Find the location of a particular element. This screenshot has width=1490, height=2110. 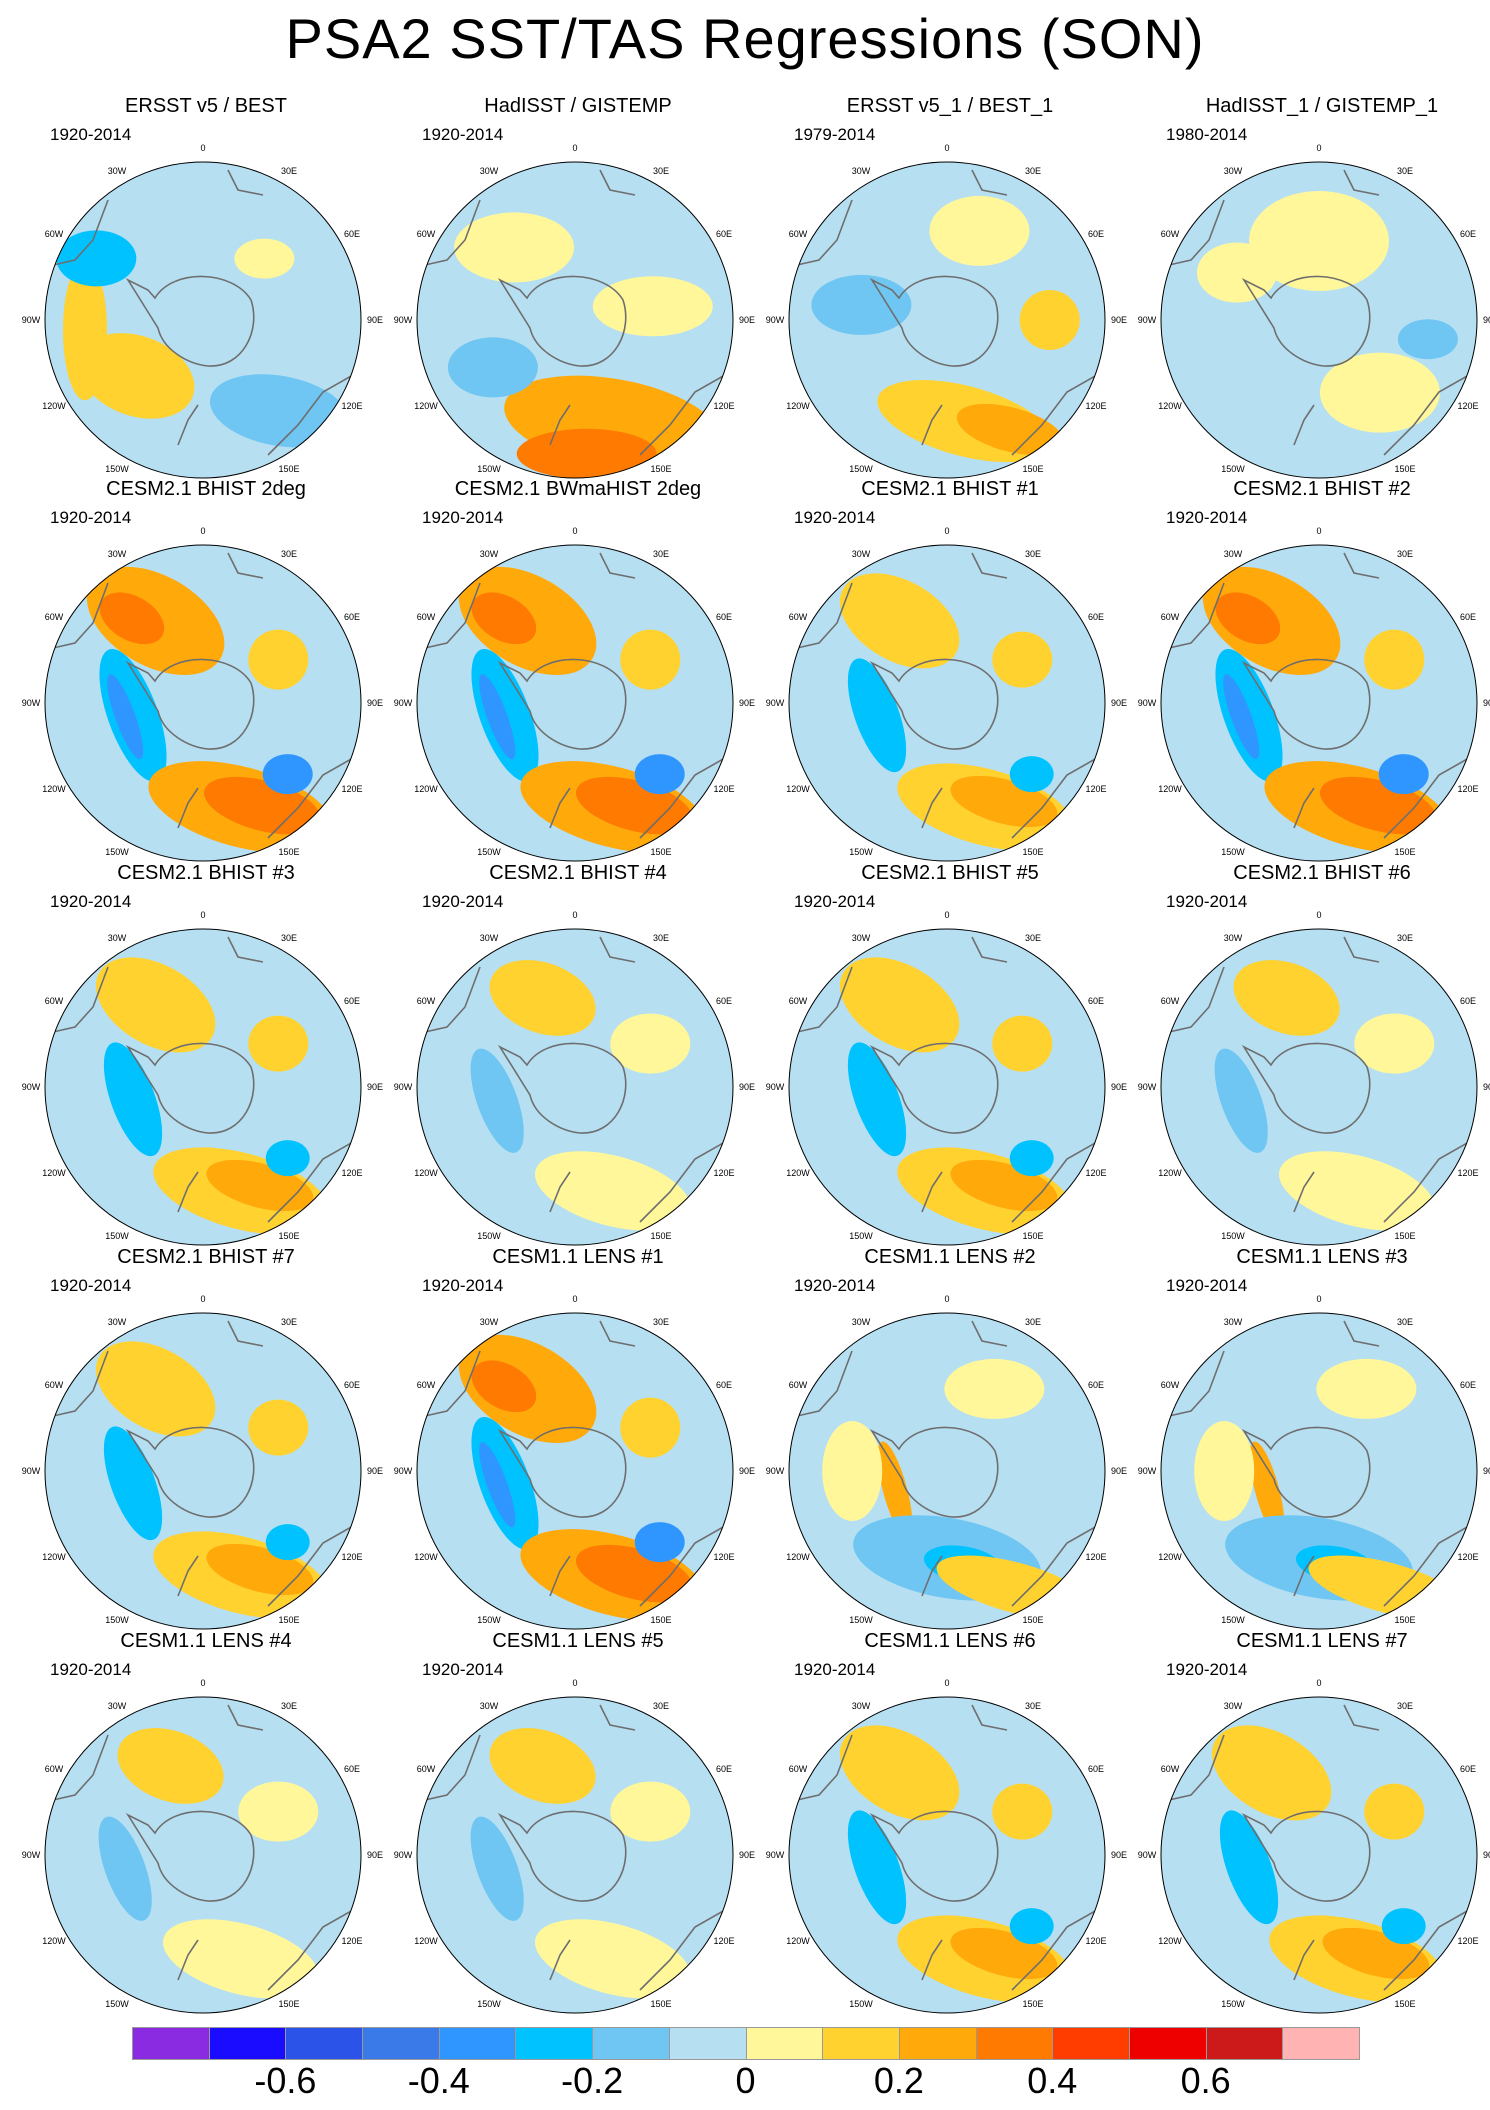

map-background-field is located at coordinates (575, 1087).